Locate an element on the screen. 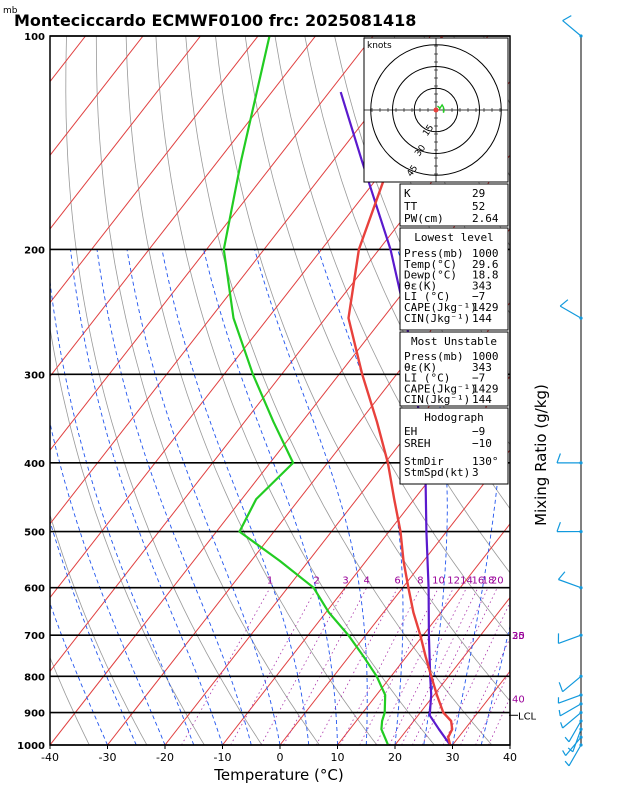 The height and width of the screenshot is (800, 618). k-value: 29 is located at coordinates (478, 193).